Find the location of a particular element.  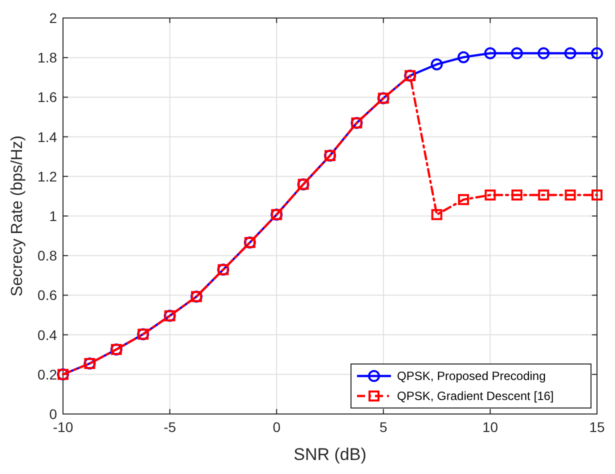

x-tick-label: -5 is located at coordinates (170, 427).